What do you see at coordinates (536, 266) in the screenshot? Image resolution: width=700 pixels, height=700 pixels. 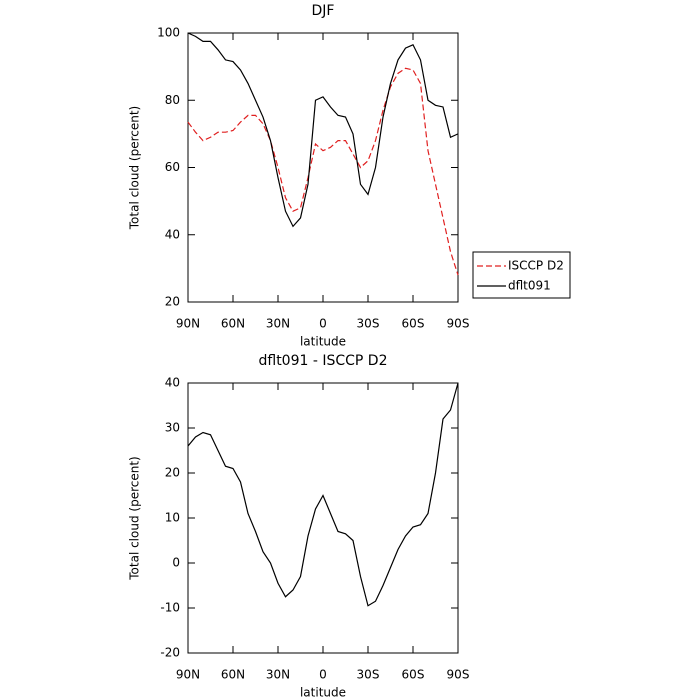 I see `legend-label: ISCCP D2` at bounding box center [536, 266].